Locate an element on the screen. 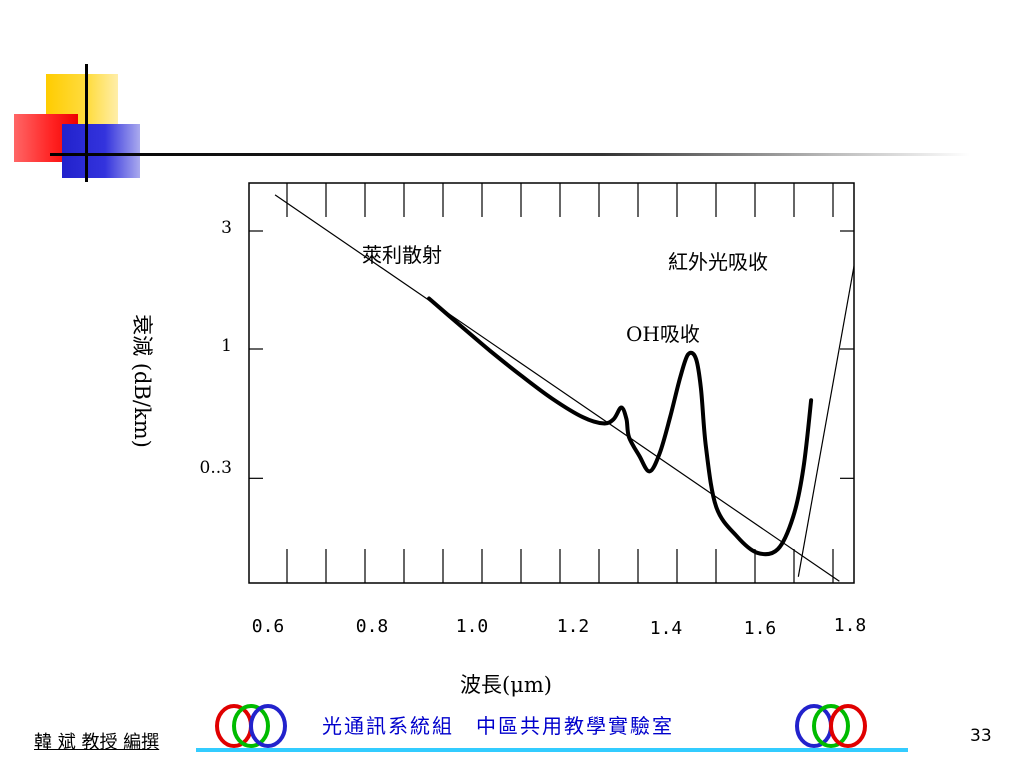 The image size is (1024, 768). y-tick-label-0.3: 0..3 is located at coordinates (216, 468).